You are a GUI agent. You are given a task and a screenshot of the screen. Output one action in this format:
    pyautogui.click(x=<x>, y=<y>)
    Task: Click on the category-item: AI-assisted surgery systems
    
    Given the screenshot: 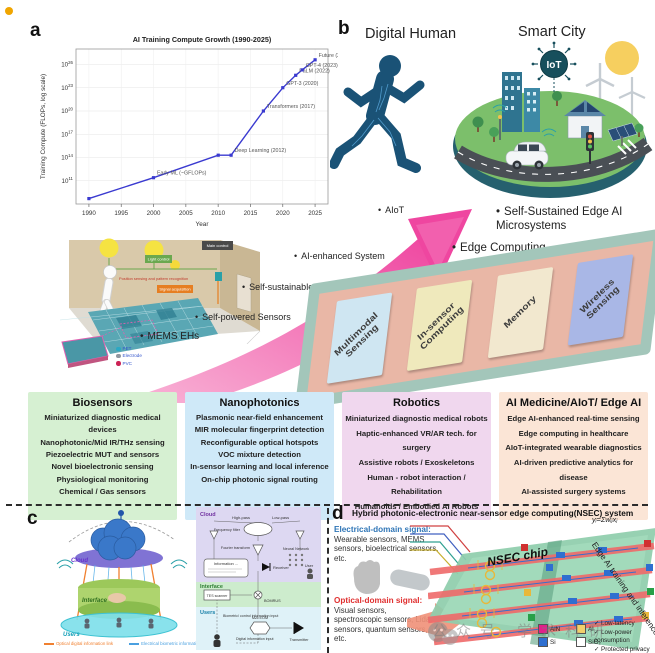 What is the action you would take?
    pyautogui.click(x=573, y=492)
    